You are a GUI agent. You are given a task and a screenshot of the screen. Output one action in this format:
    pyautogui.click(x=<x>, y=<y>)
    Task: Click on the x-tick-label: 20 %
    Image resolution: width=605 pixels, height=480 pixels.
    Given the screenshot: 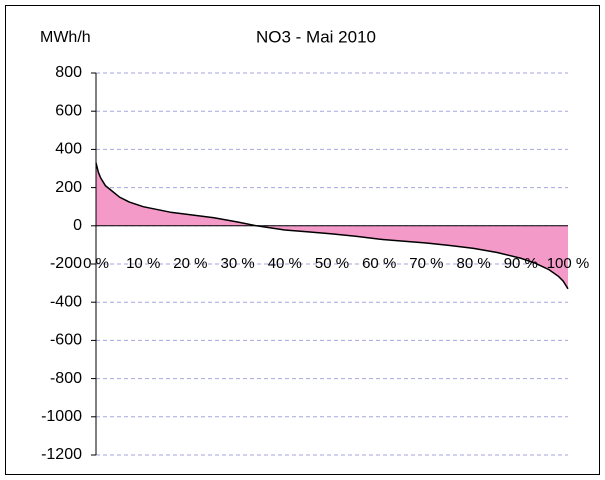 What is the action you would take?
    pyautogui.click(x=190, y=263)
    